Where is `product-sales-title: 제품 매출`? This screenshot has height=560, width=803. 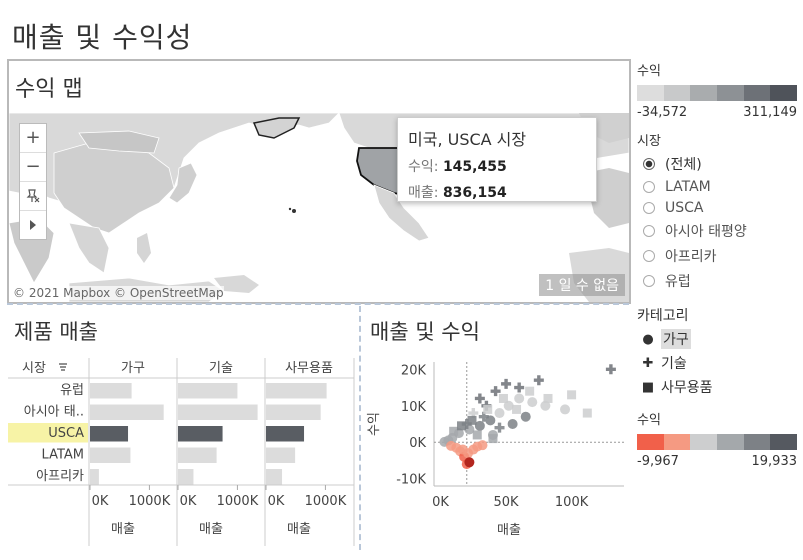
product-sales-title: 제품 매출 is located at coordinates (56, 332).